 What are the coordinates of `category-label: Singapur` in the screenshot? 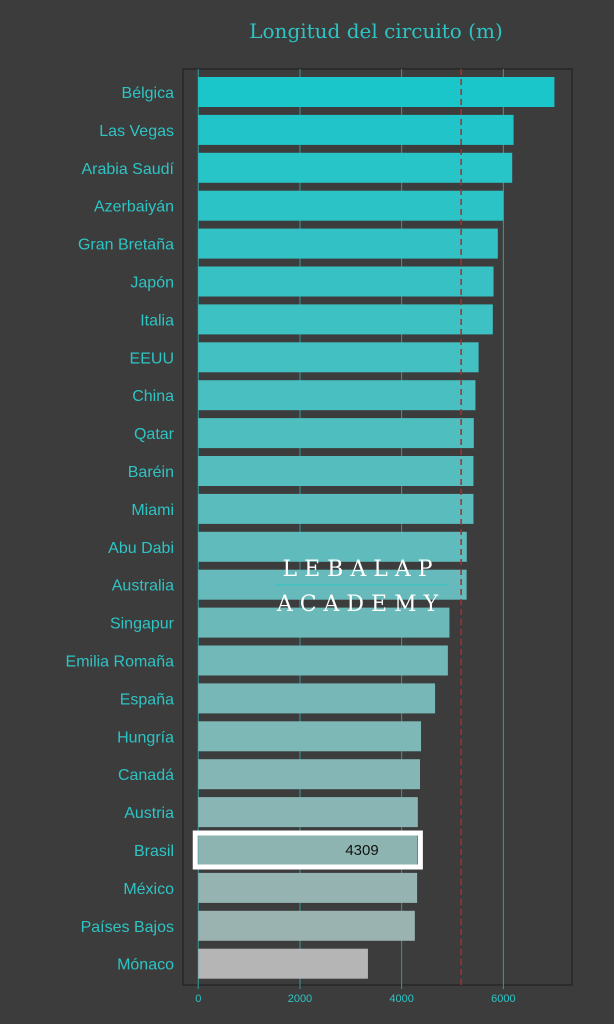 It's located at (142, 624).